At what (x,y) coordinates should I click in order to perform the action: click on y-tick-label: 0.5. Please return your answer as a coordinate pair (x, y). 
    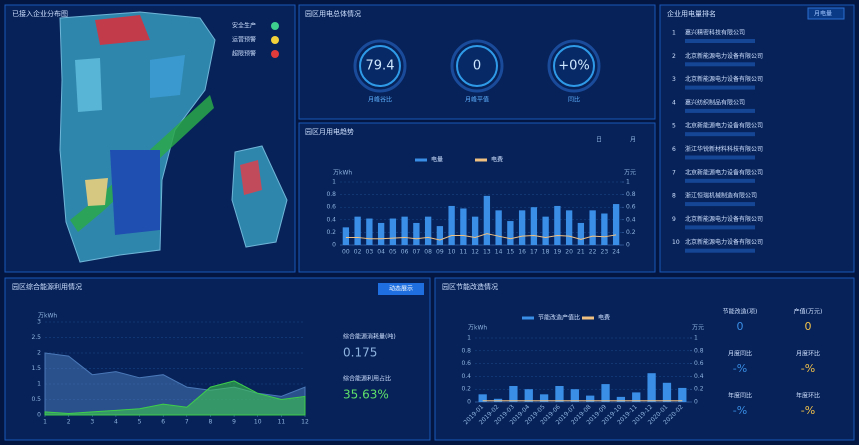
    Looking at the image, I should click on (36, 399).